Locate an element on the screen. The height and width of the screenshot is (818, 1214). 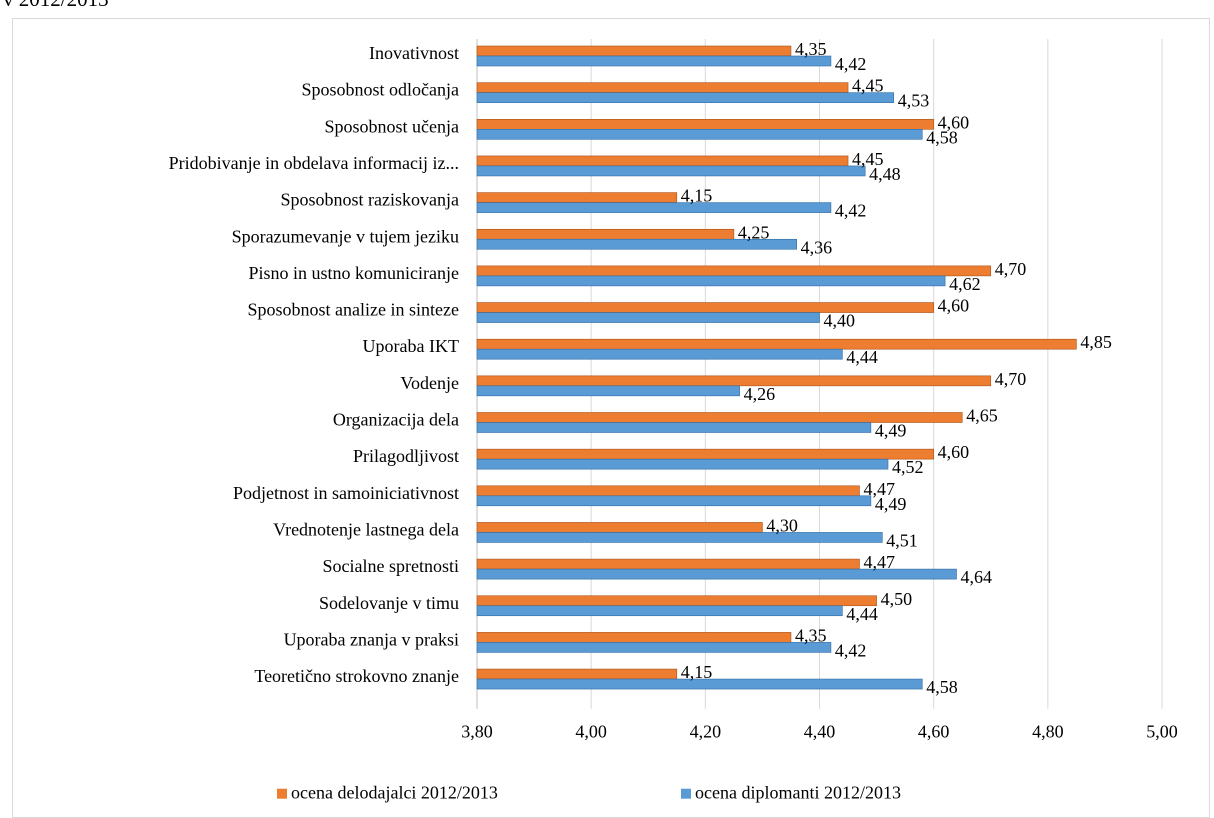
value-label-delodajalci: 4,65 is located at coordinates (982, 416).